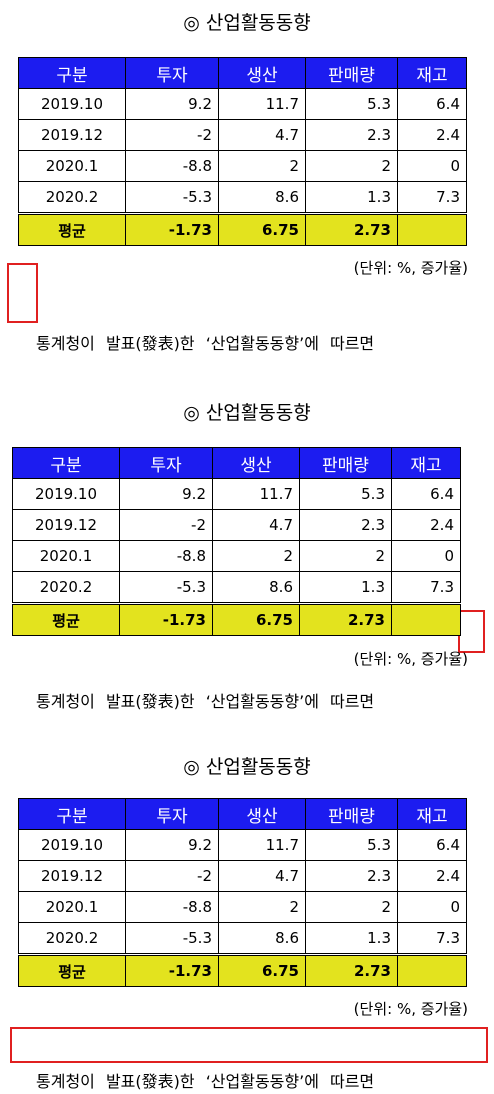 The height and width of the screenshot is (1094, 494). I want to click on header-row: 구분 투자 생산 판매량 재고, so click(236, 463).